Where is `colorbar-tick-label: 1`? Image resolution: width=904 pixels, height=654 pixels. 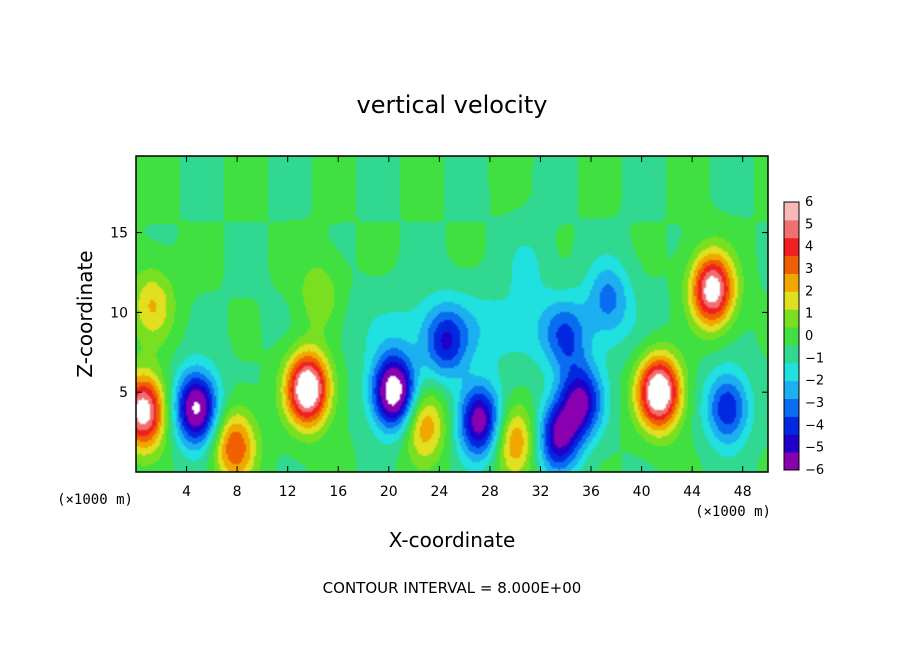
colorbar-tick-label: 1 is located at coordinates (809, 314).